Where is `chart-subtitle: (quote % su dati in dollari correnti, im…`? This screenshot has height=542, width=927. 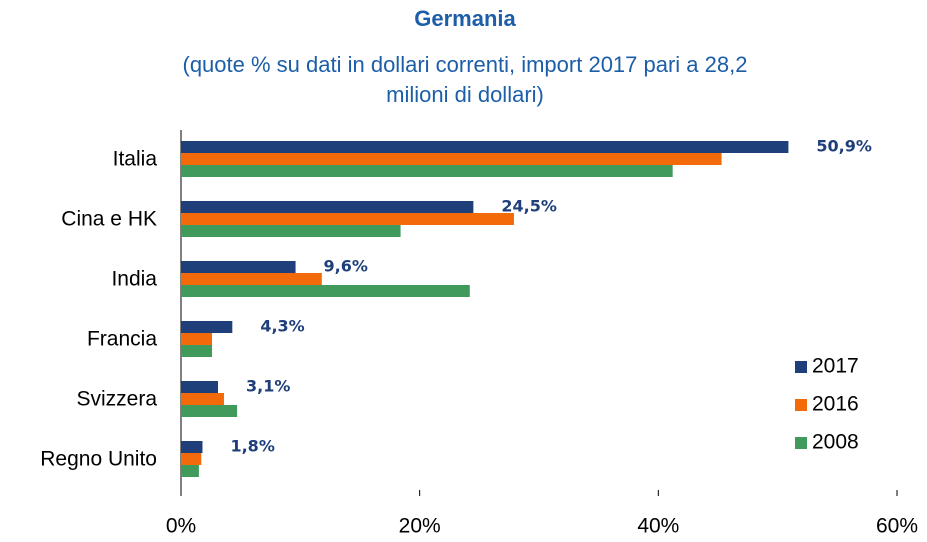 chart-subtitle: (quote % su dati in dollari correnti, im… is located at coordinates (465, 64).